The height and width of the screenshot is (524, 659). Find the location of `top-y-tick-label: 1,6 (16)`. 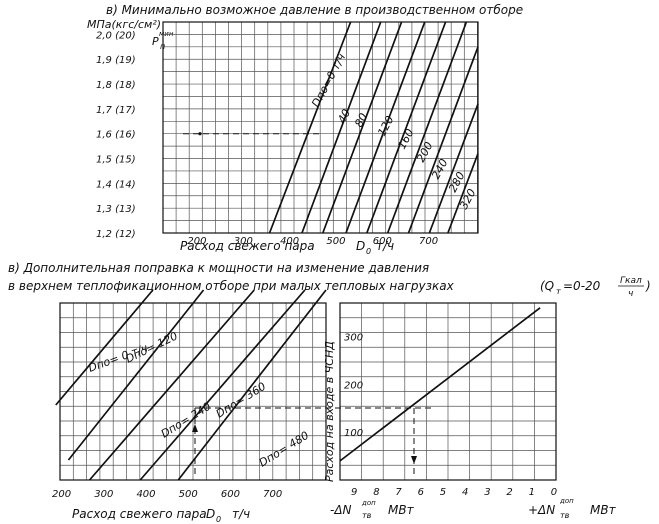

top-y-tick-label: 1,6 (16) is located at coordinates (116, 135).